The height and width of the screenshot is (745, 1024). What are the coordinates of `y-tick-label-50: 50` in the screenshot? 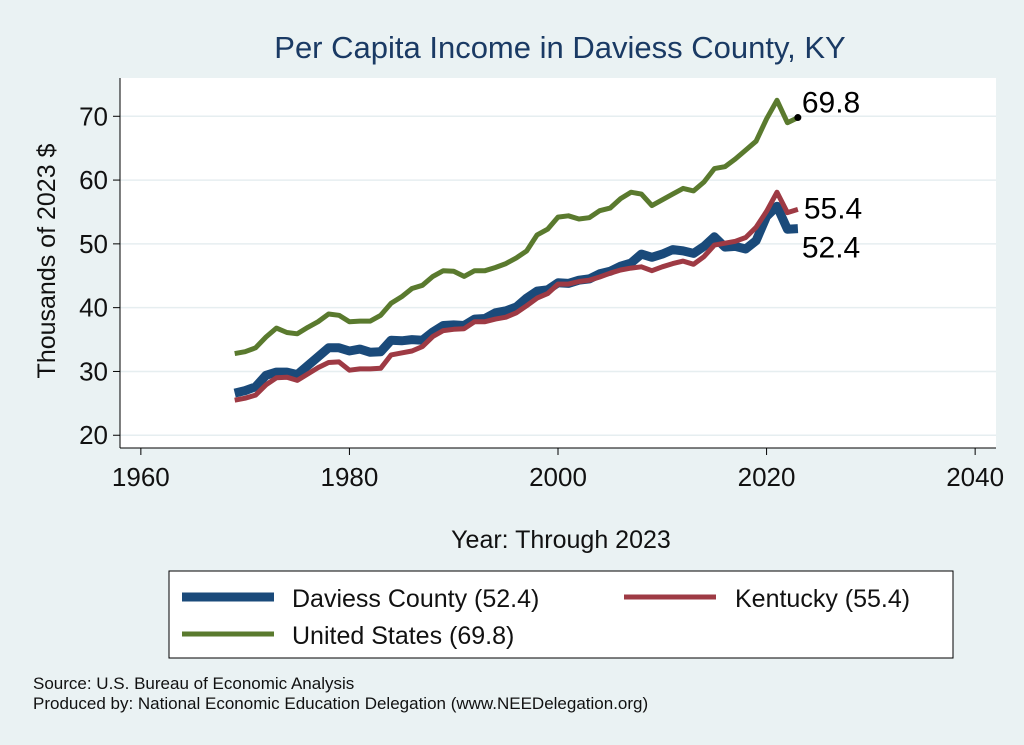 It's located at (93, 244).